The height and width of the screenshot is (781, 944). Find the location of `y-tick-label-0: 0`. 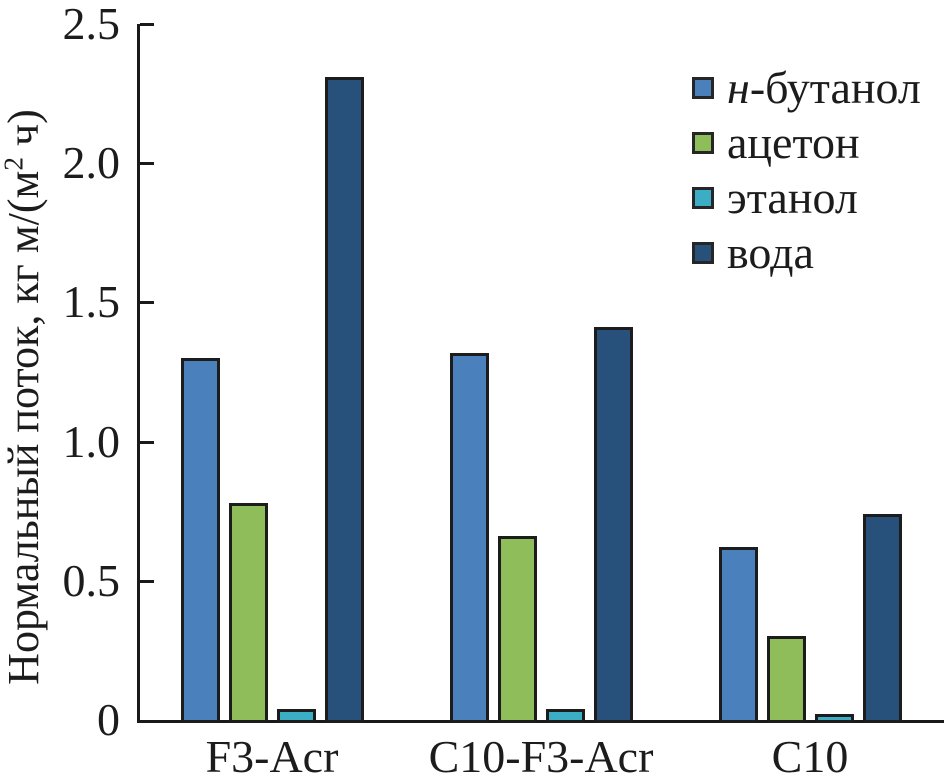

y-tick-label-0: 0 is located at coordinates (108, 719).